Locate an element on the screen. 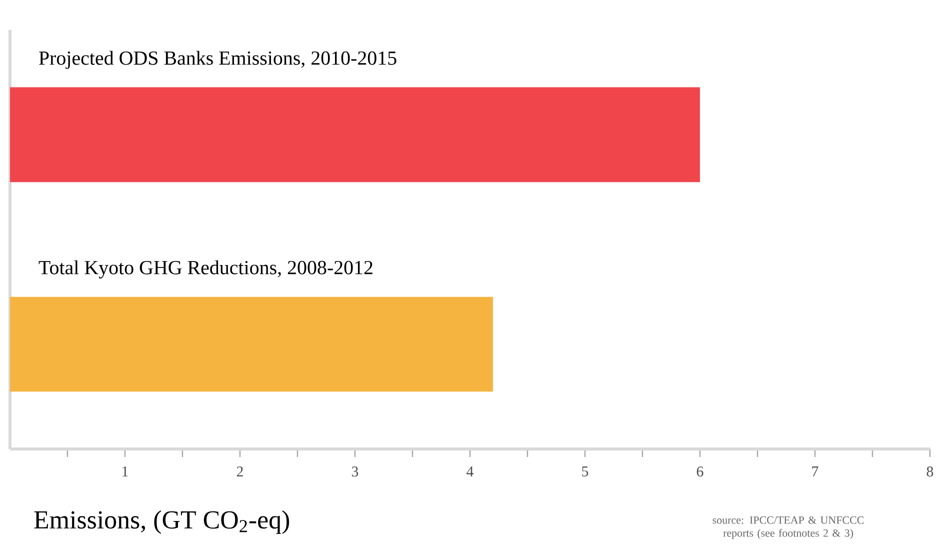 The width and height of the screenshot is (937, 555). x-tick-label: 8 is located at coordinates (930, 471).